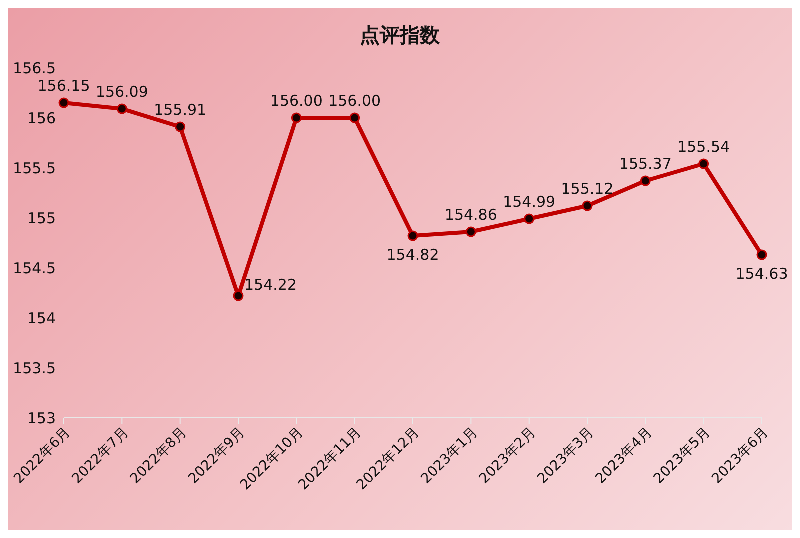 Image resolution: width=800 pixels, height=538 pixels. I want to click on data-label: 156.09, so click(122, 92).